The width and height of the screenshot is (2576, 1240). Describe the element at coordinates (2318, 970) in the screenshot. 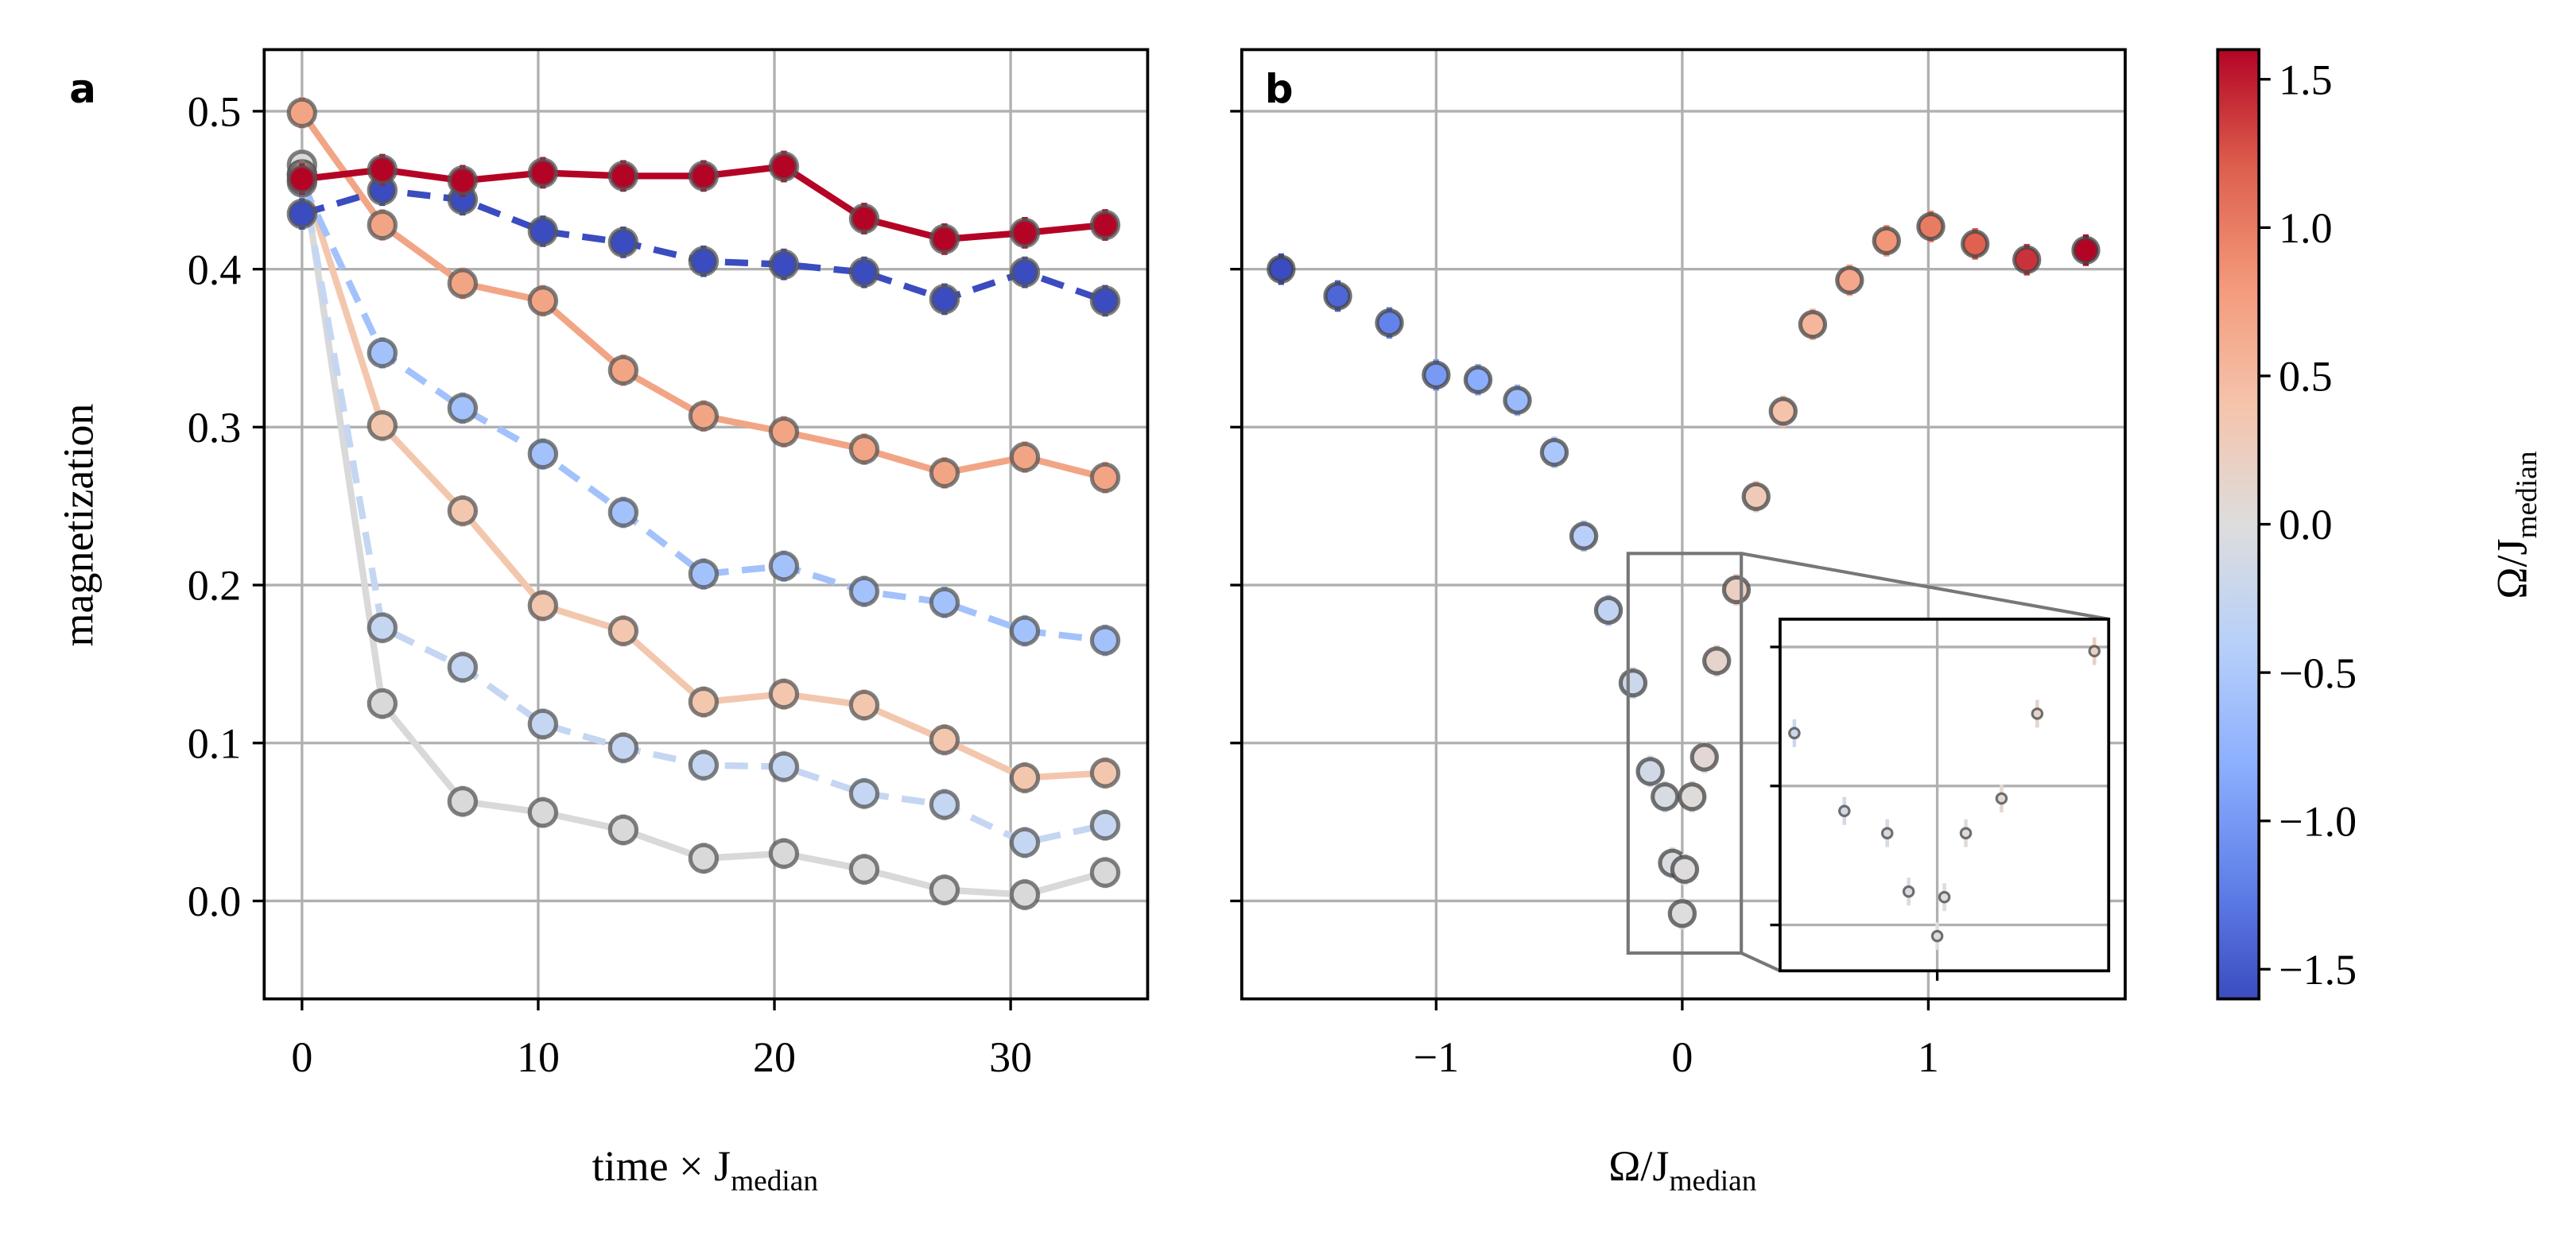

I see `colorbar-tick-label: −1.5` at that location.